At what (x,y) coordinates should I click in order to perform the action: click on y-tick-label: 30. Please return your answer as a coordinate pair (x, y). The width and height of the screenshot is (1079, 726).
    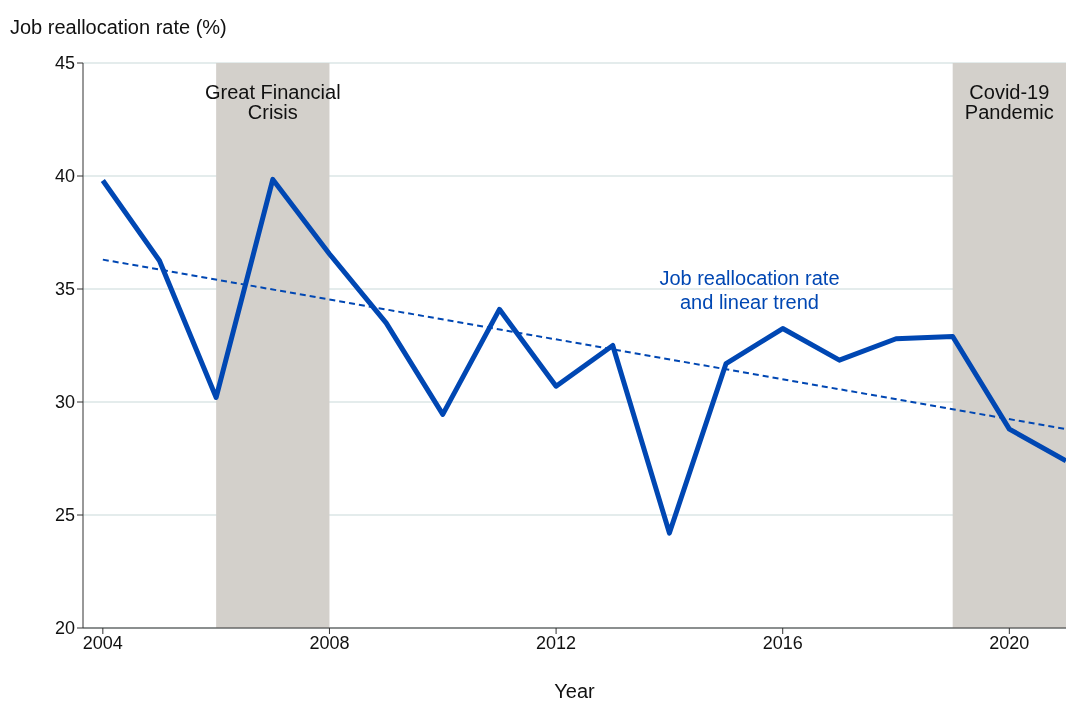
    Looking at the image, I should click on (64, 402).